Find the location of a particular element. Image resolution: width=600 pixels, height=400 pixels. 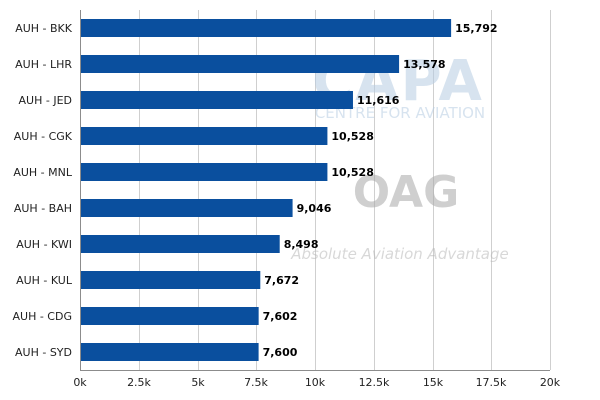

category-label: AUH - JED is located at coordinates (45, 100).